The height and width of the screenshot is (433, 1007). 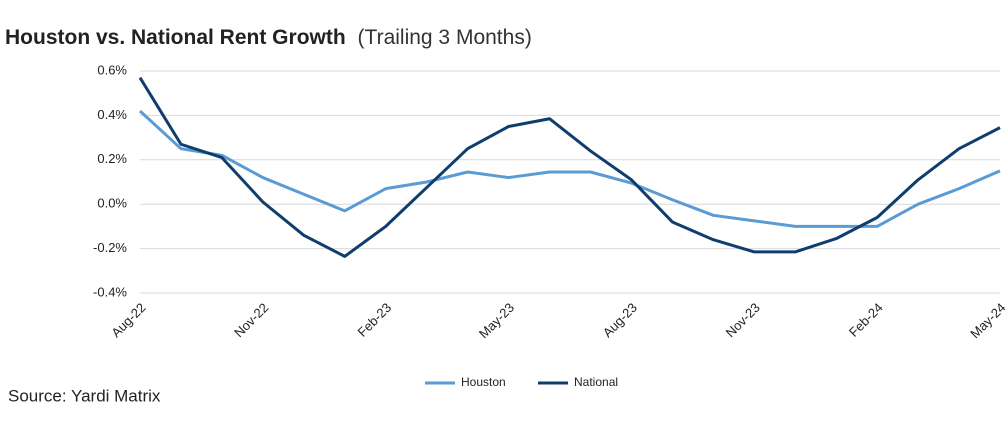 What do you see at coordinates (620, 320) in the screenshot?
I see `x-tick-label: Aug-23` at bounding box center [620, 320].